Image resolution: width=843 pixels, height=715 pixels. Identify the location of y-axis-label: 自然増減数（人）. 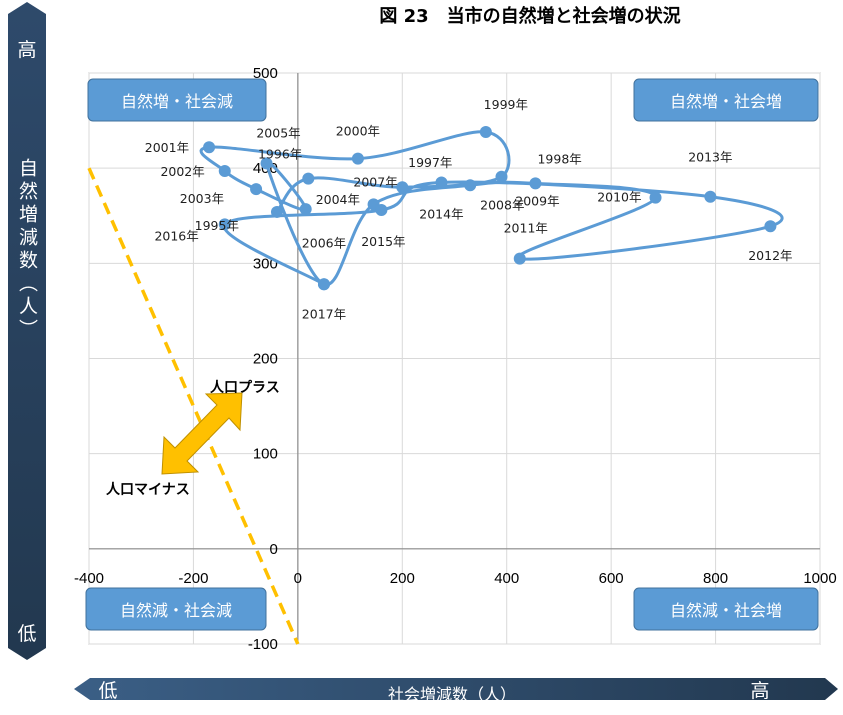
(27, 250).